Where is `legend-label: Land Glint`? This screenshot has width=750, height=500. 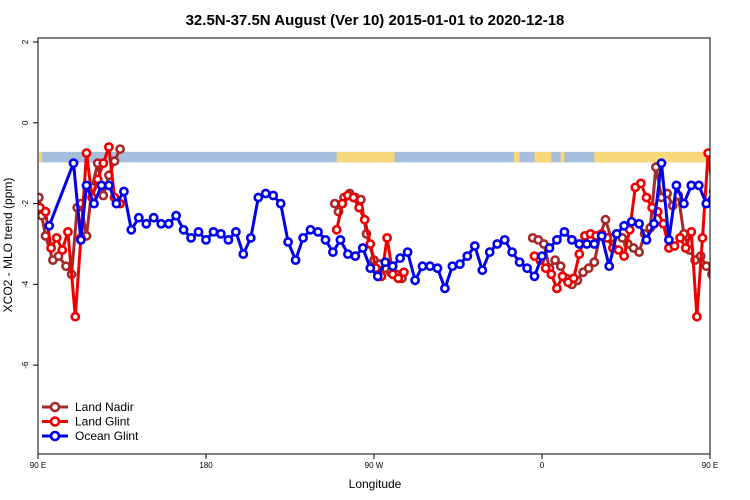 legend-label: Land Glint is located at coordinates (102, 422).